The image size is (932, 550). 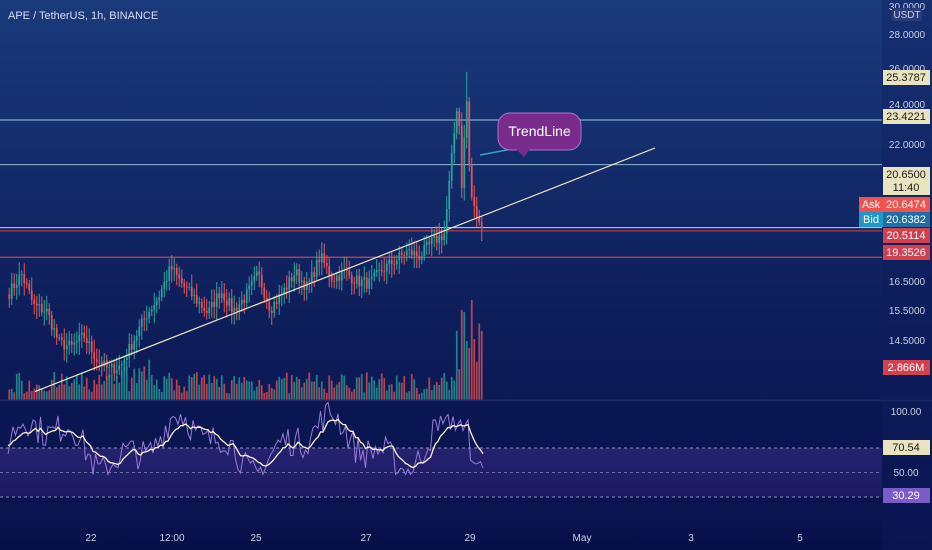 I want to click on unit-label: USDT, so click(x=906, y=15).